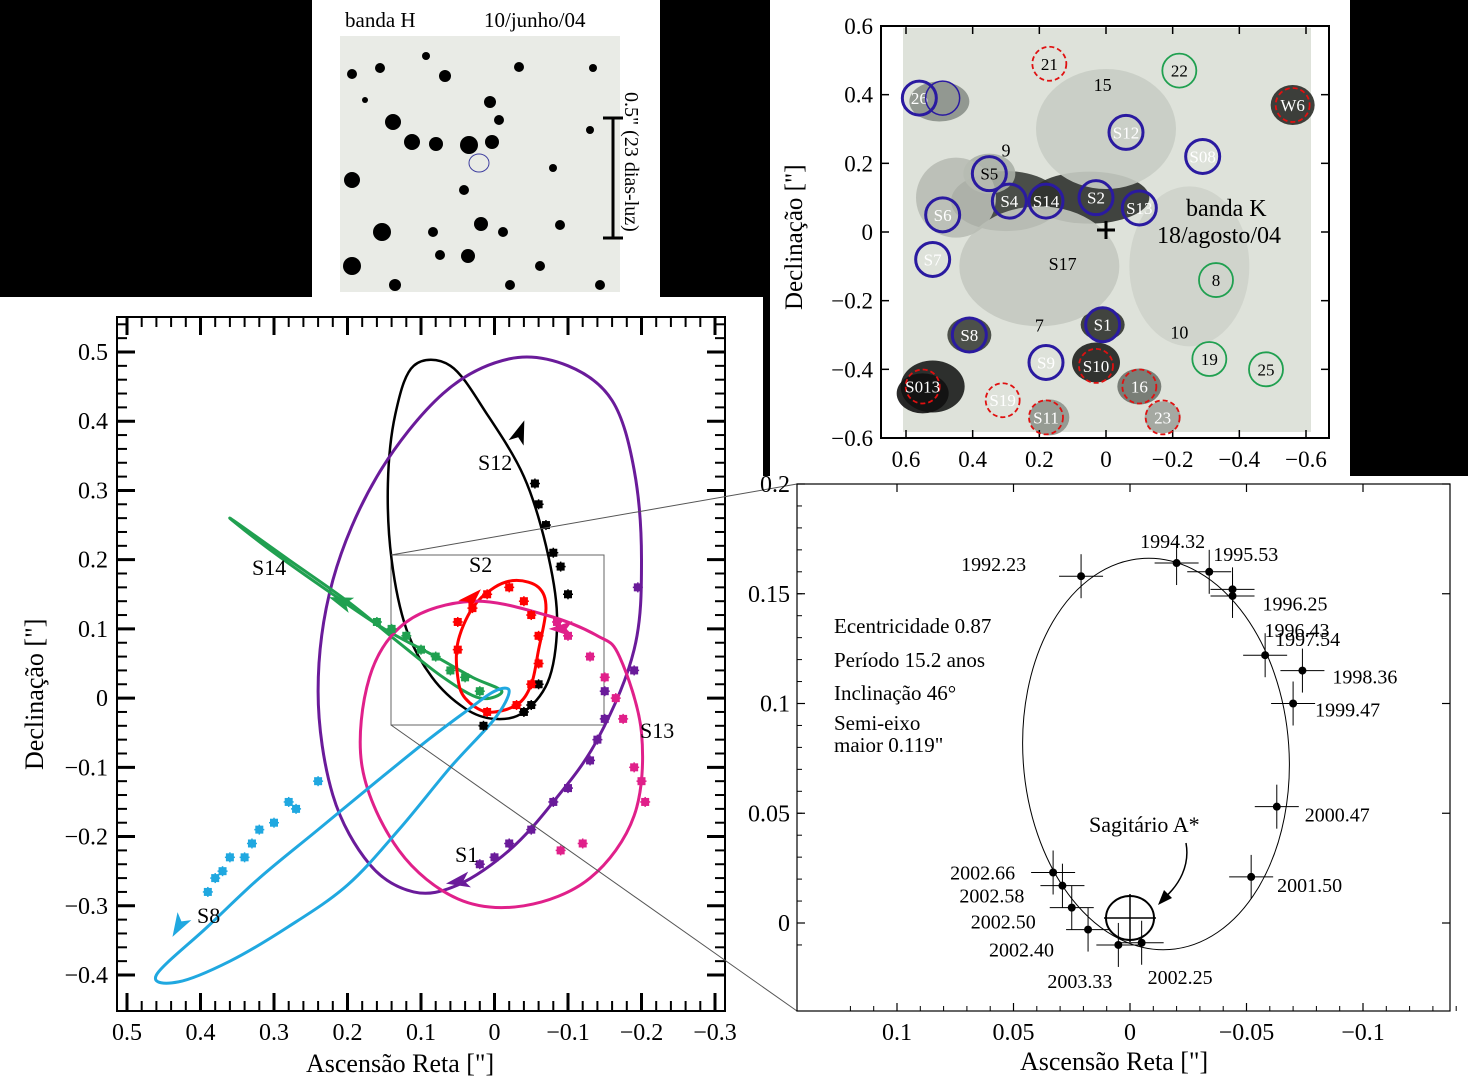 The height and width of the screenshot is (1083, 1468). What do you see at coordinates (868, 232) in the screenshot?
I see `k-band-y-tick-label: 0` at bounding box center [868, 232].